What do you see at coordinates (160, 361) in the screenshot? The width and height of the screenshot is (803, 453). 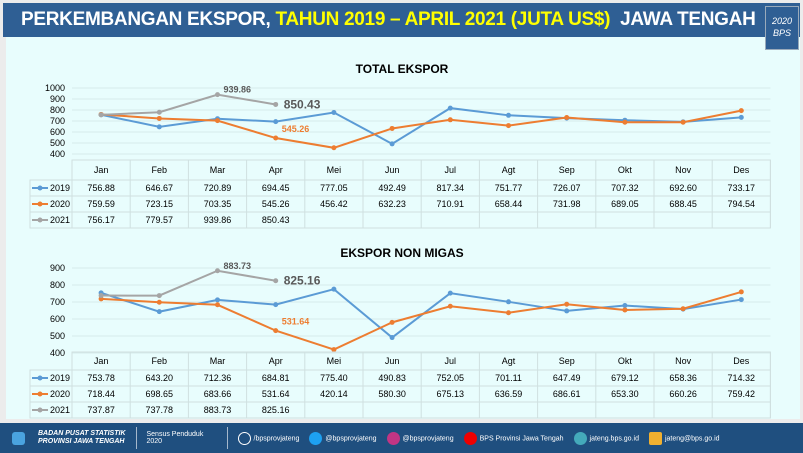 I see `month-header: Feb` at bounding box center [160, 361].